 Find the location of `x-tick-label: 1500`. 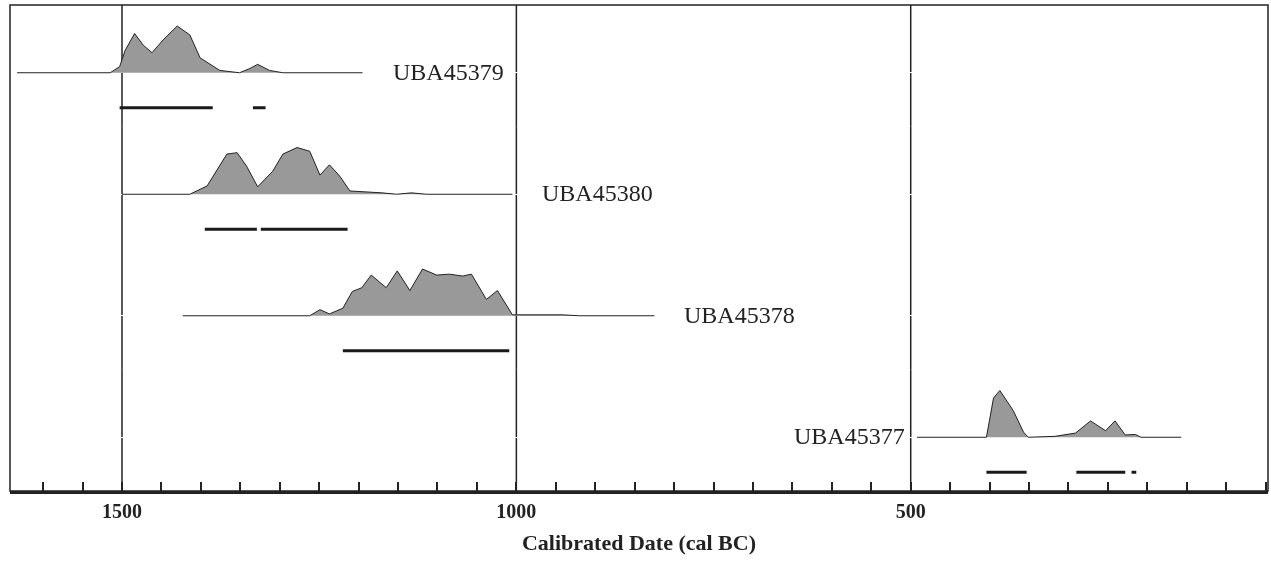

x-tick-label: 1500 is located at coordinates (122, 511).